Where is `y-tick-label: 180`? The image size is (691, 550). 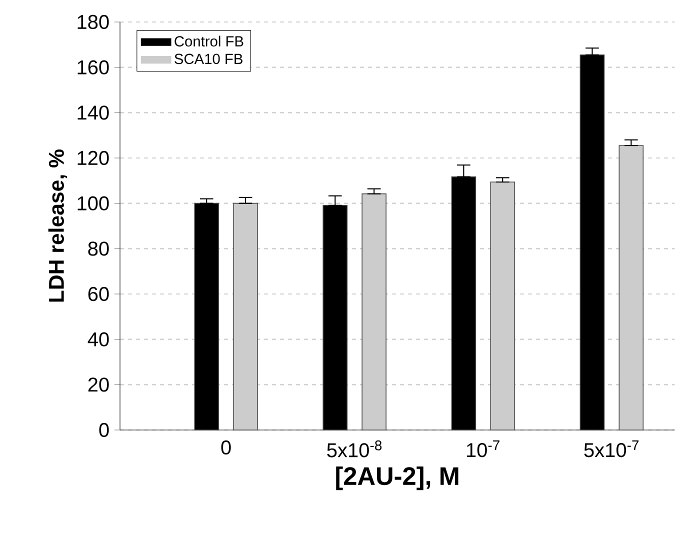
y-tick-label: 180 is located at coordinates (93, 22).